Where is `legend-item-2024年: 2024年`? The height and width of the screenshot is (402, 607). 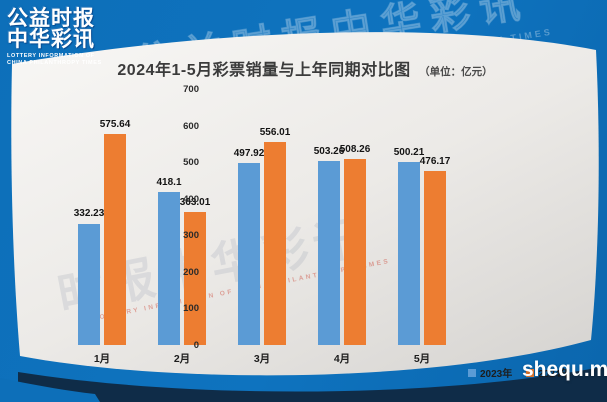
legend-item-2024年: 2024年 is located at coordinates (548, 372).